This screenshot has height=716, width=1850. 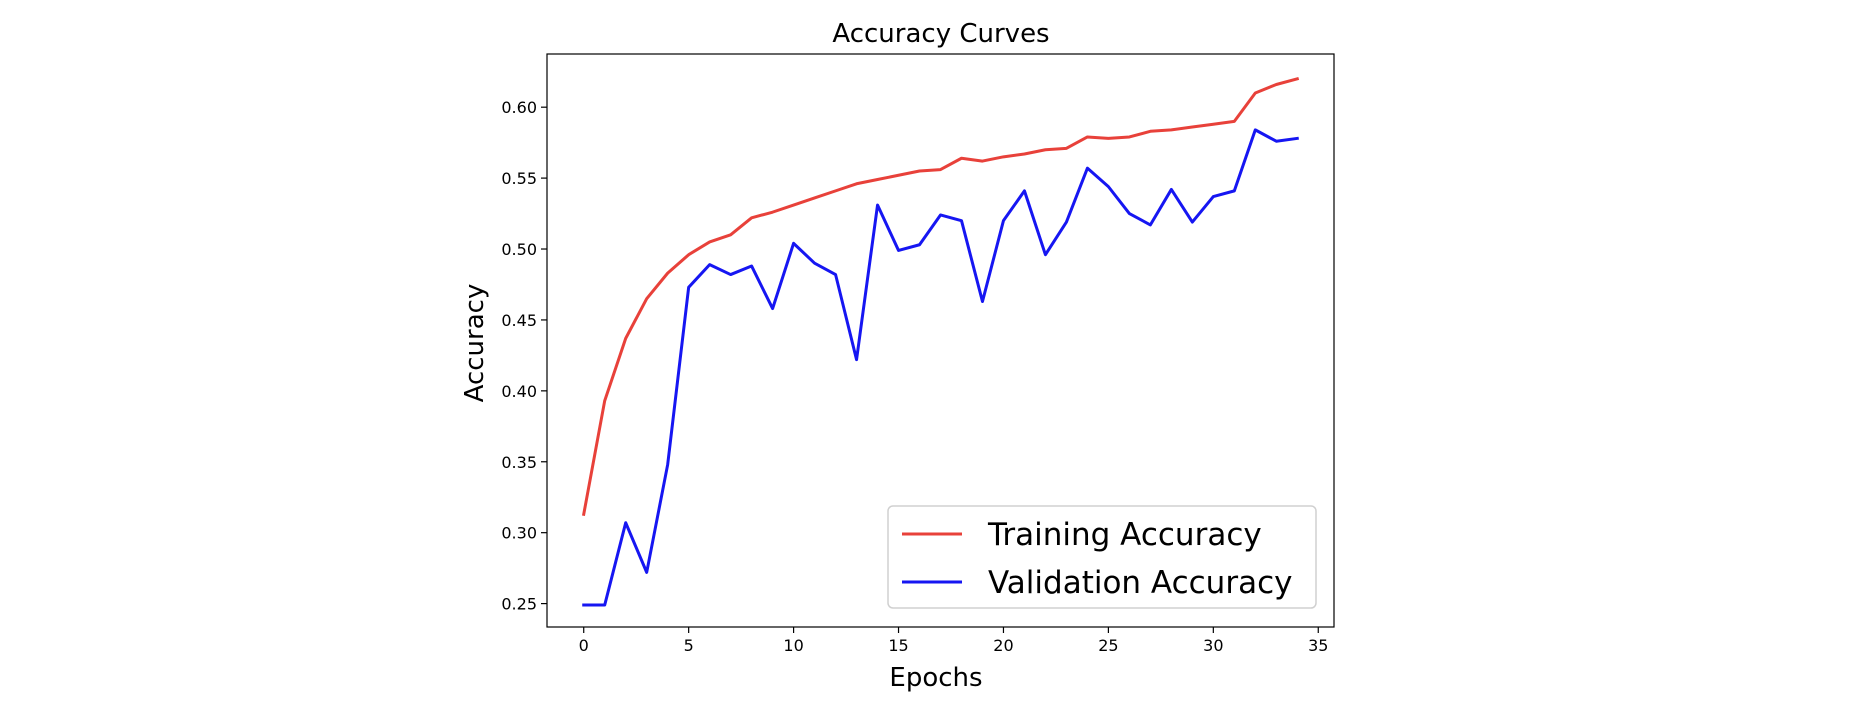 I want to click on x-tick-label: 10, so click(x=793, y=645).